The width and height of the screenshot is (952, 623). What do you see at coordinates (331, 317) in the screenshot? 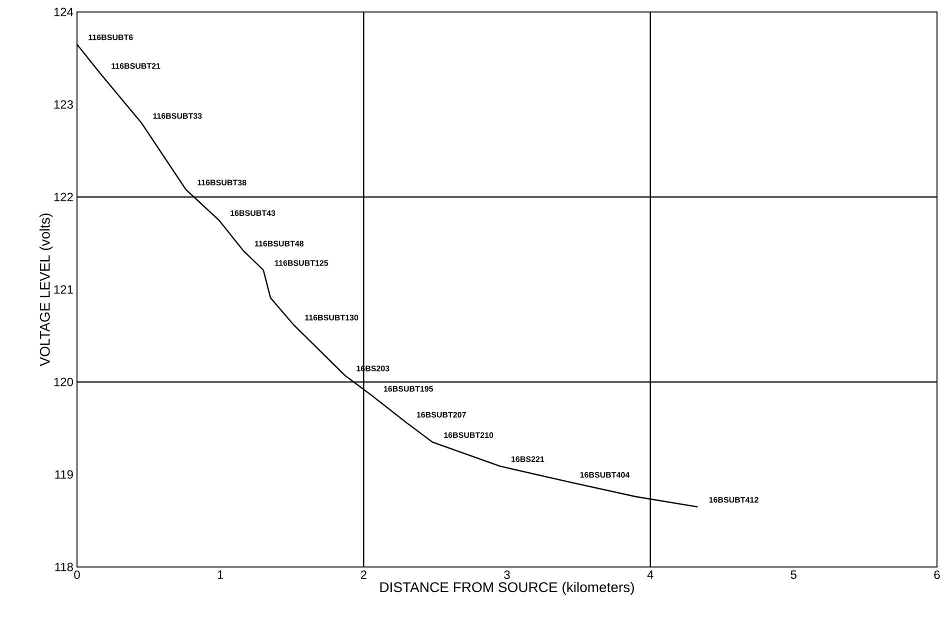
I see `annotation: 116BSUBT130` at bounding box center [331, 317].